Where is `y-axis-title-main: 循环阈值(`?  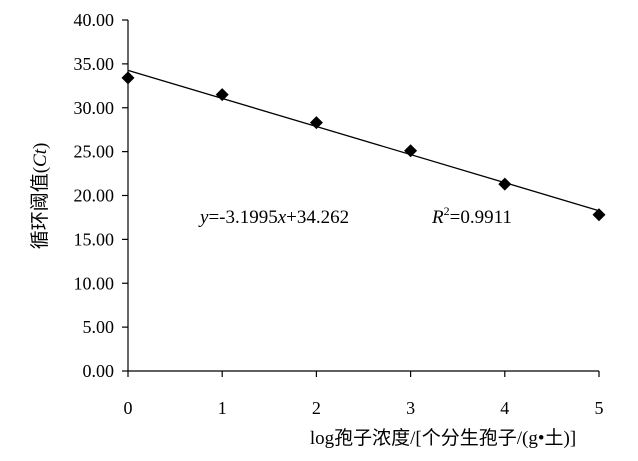 y-axis-title-main: 循环阈值( is located at coordinates (40, 208).